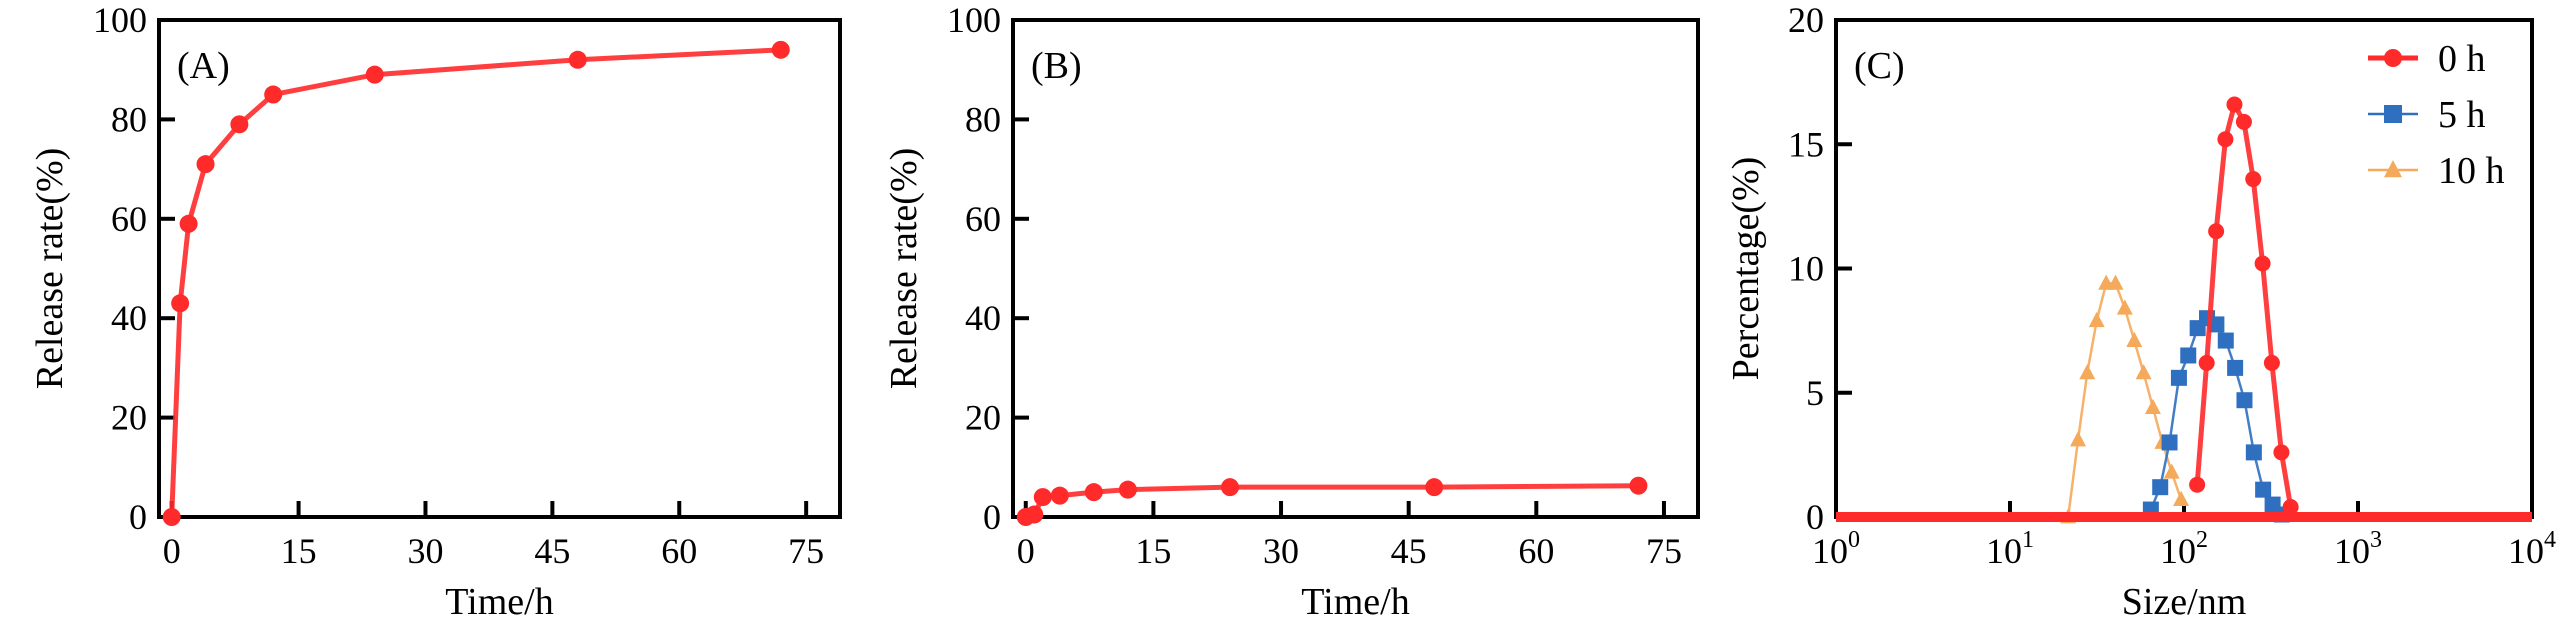 Image resolution: width=2567 pixels, height=630 pixels. What do you see at coordinates (2184, 602) in the screenshot?
I see `x-axis-label: Size/nm` at bounding box center [2184, 602].